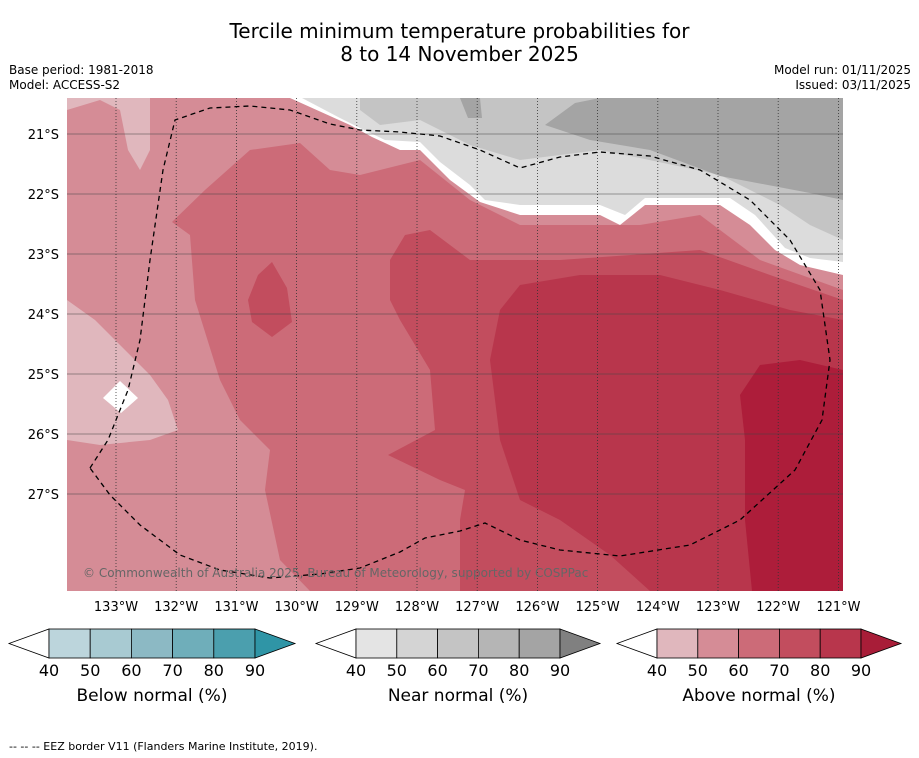 This screenshot has height=758, width=919. What do you see at coordinates (152, 696) in the screenshot?
I see `legend-below-label: Below normal (%)` at bounding box center [152, 696].